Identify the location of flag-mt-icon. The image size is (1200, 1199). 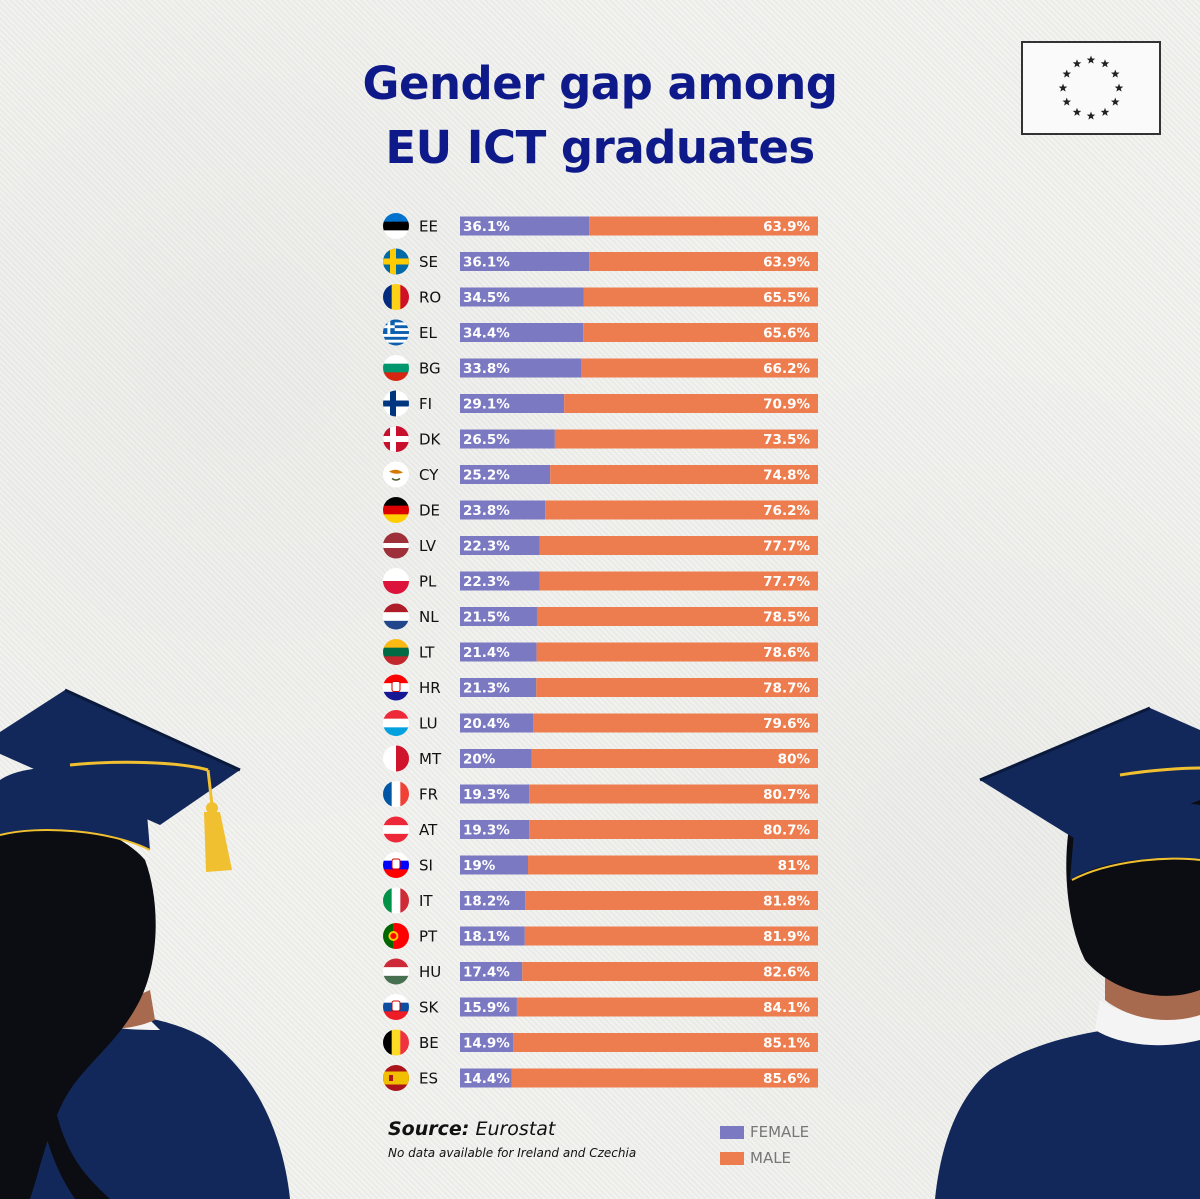
(396, 758).